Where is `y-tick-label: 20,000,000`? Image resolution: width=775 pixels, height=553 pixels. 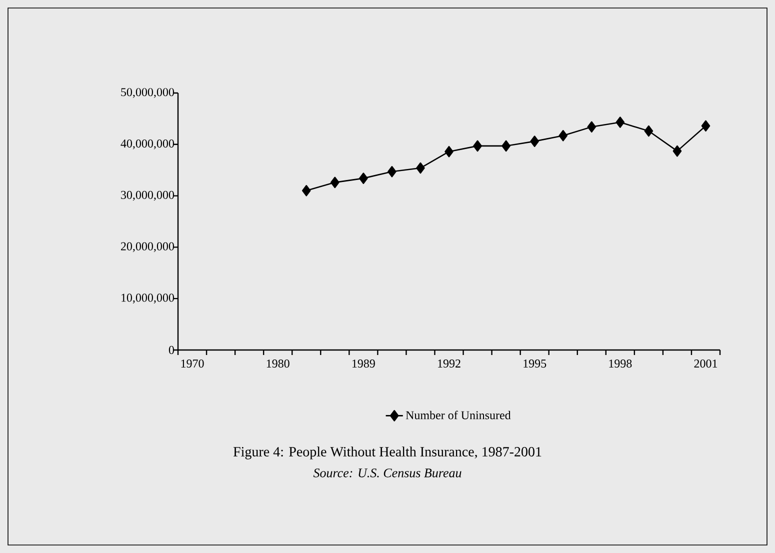
y-tick-label: 20,000,000 is located at coordinates (147, 247).